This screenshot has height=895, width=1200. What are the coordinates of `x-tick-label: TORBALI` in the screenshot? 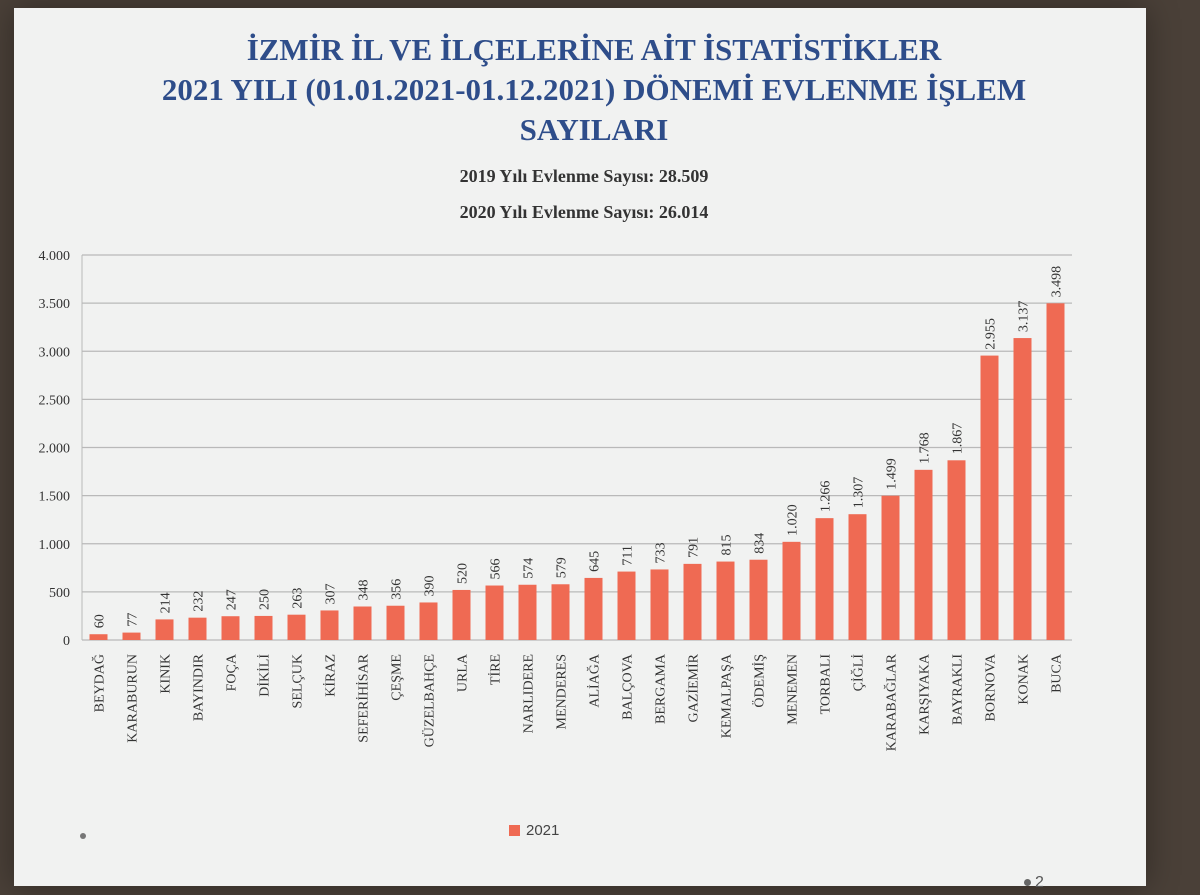 It's located at (826, 684).